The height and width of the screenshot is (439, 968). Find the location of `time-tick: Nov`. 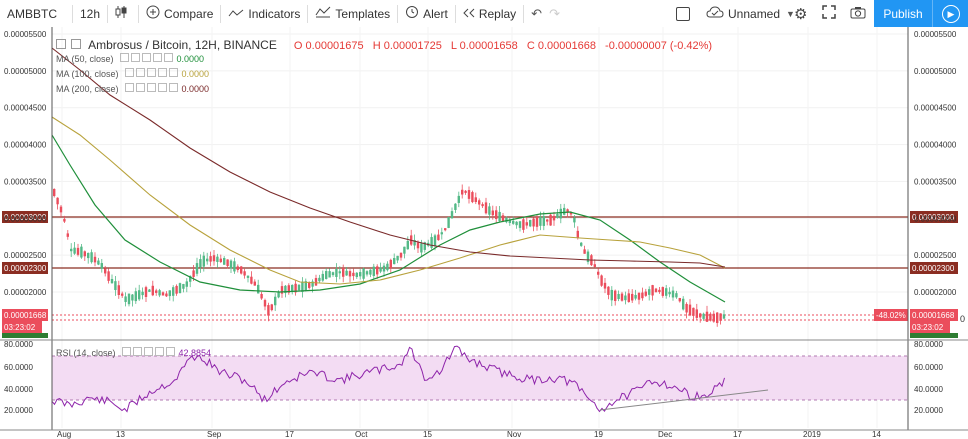

time-tick: Nov is located at coordinates (514, 434).